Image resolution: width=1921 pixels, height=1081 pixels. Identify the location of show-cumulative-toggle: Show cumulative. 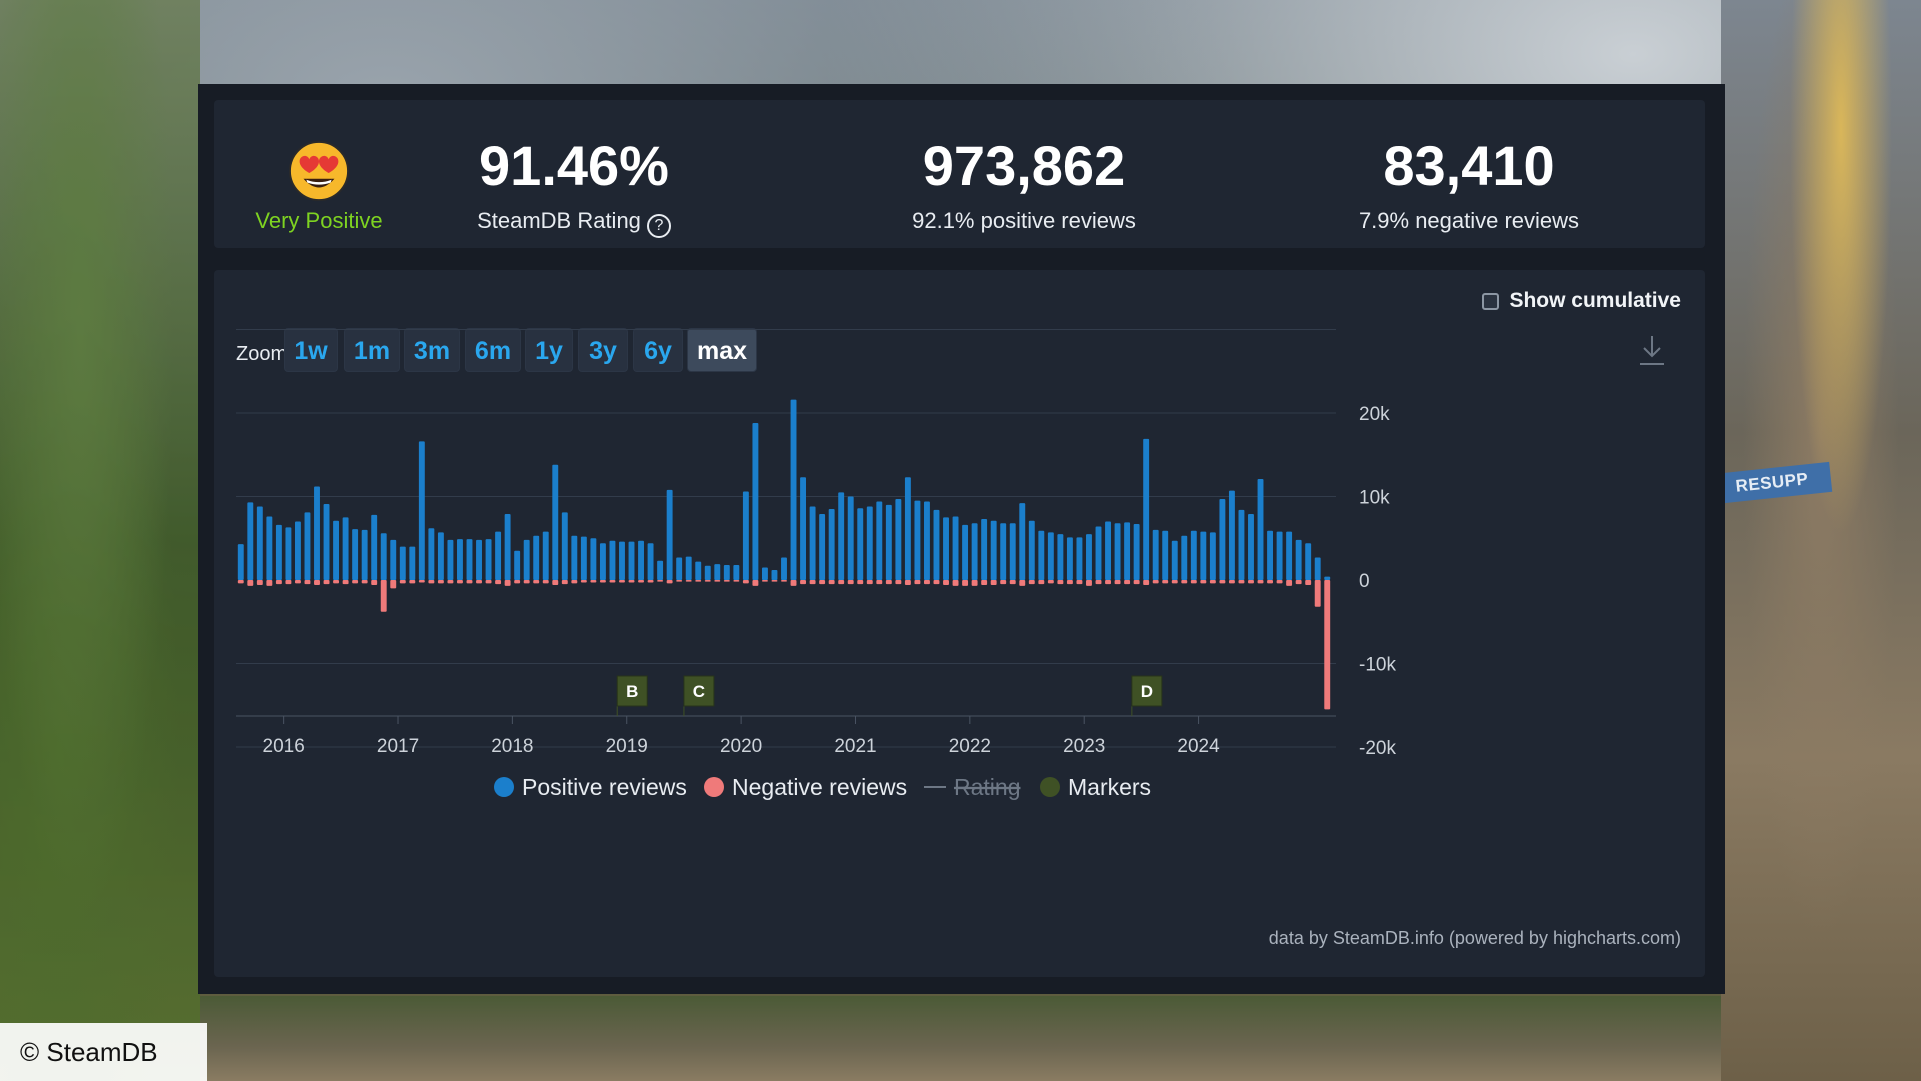
(1581, 301).